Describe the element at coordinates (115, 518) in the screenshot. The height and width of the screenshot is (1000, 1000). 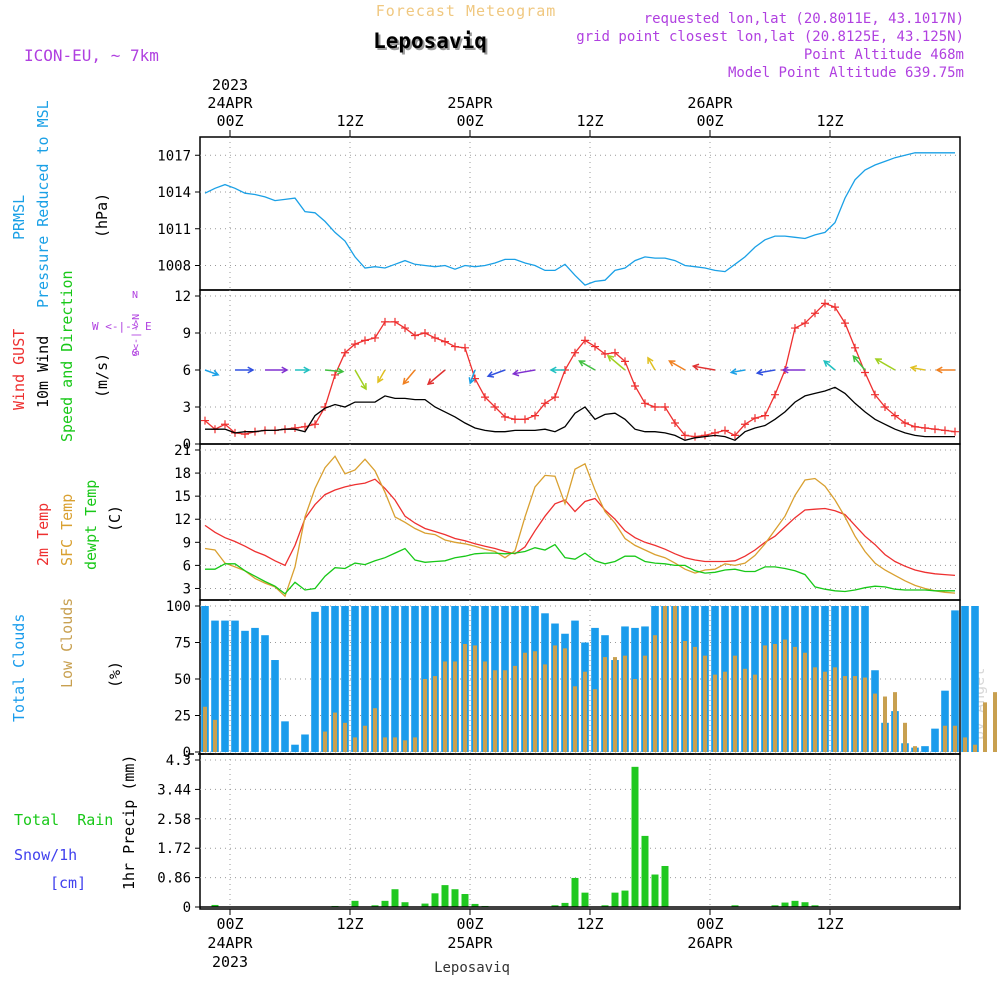
I see `temp-unit: (C)` at that location.